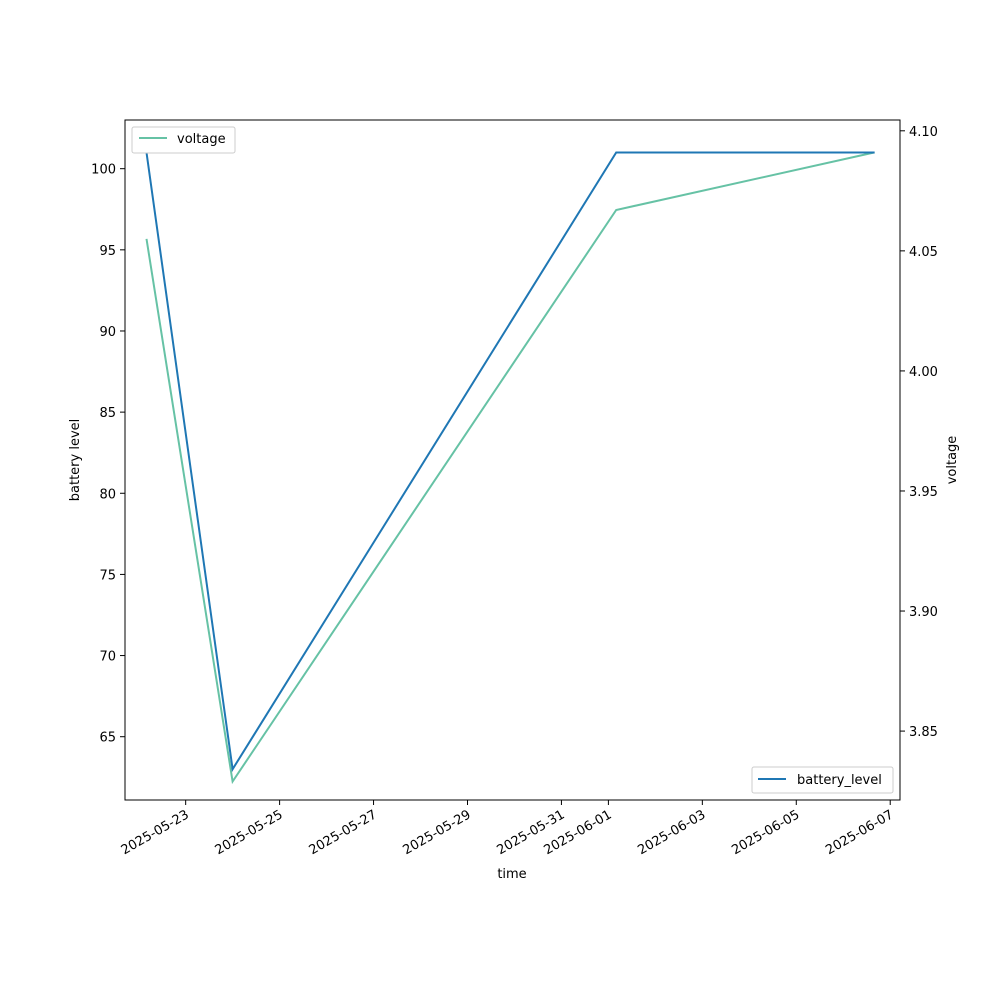 The width and height of the screenshot is (1000, 1000). I want to click on legend-battery-level: battery_level, so click(822, 780).